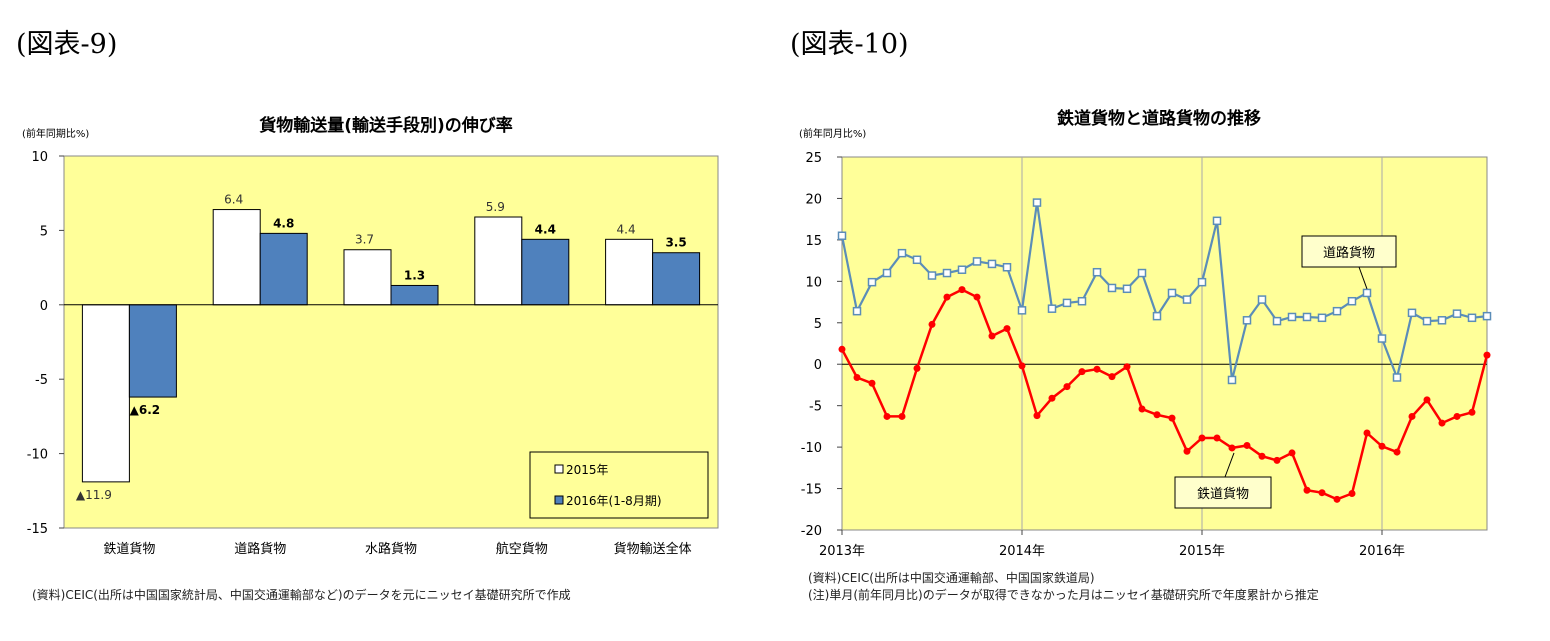 This screenshot has height=641, width=1550. I want to click on x-category-label: 水路貨物, so click(391, 549).